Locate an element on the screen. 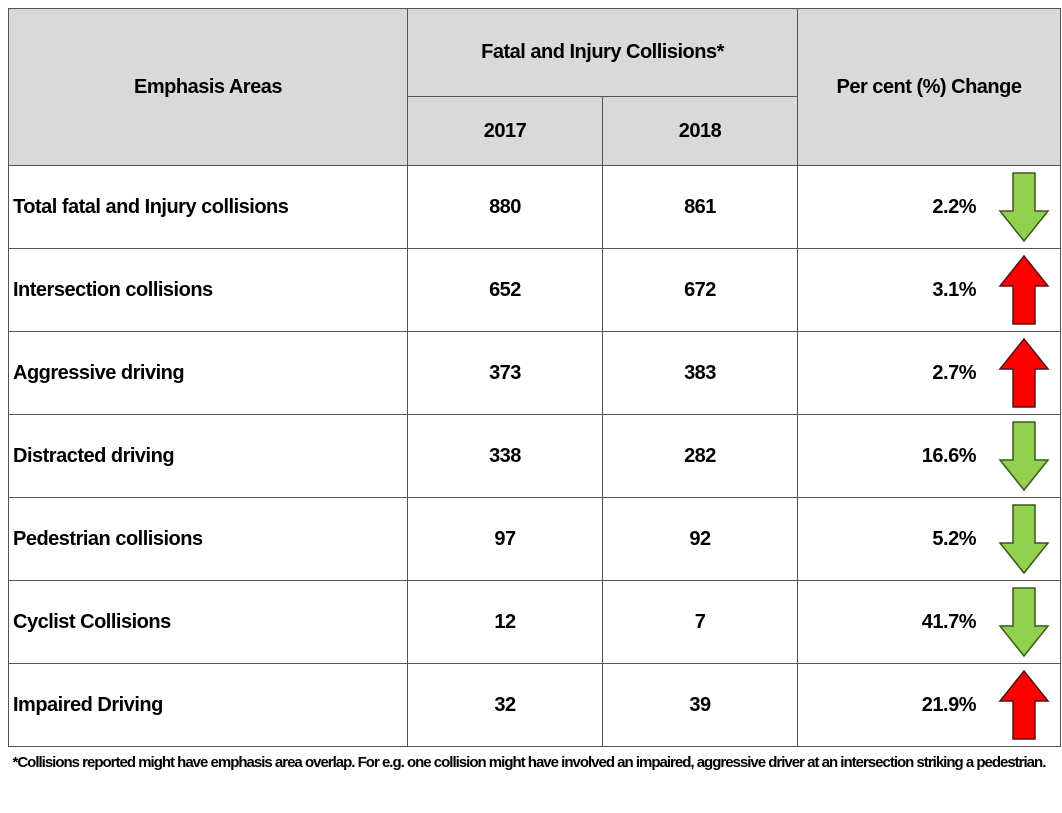  value-2017: 652 is located at coordinates (505, 290).